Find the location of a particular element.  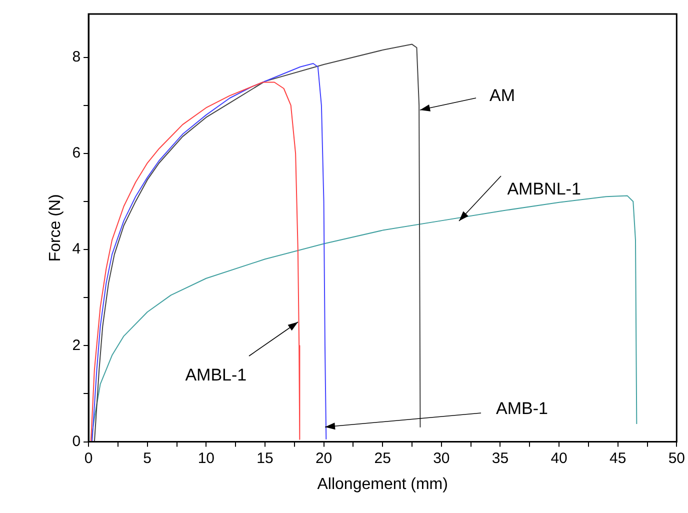

y-tick-label: 4 is located at coordinates (76, 249).